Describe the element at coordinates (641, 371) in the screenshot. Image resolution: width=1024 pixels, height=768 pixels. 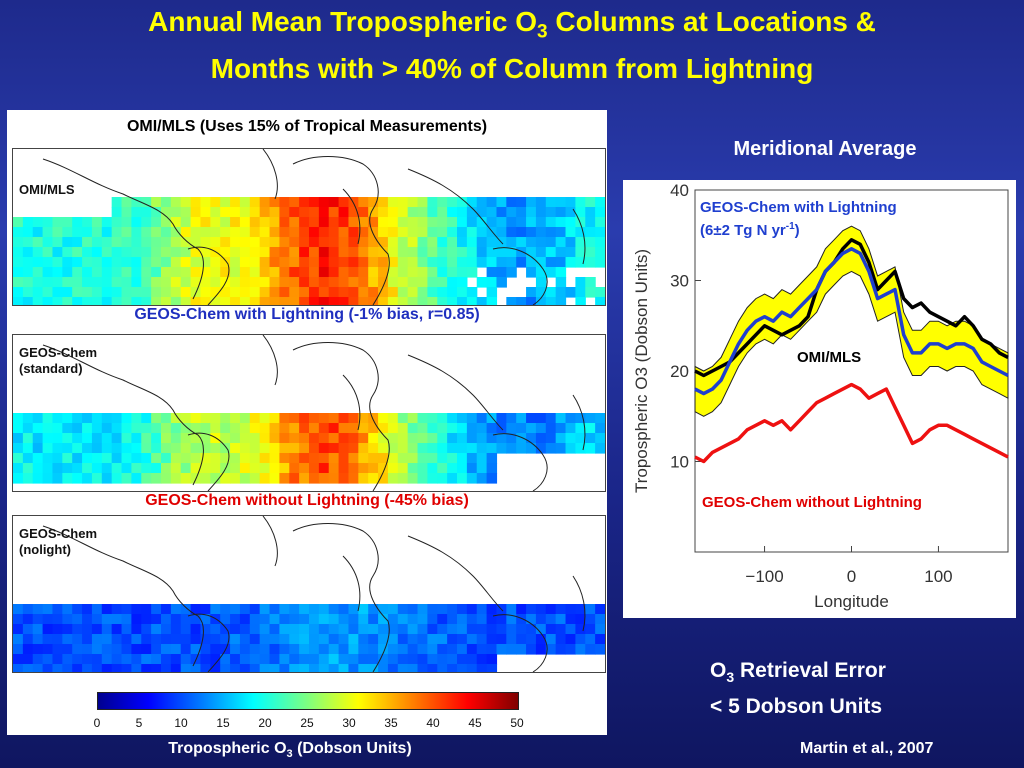
I see `y-axis-label: Tropospheric O3 (Dobson Units)` at that location.